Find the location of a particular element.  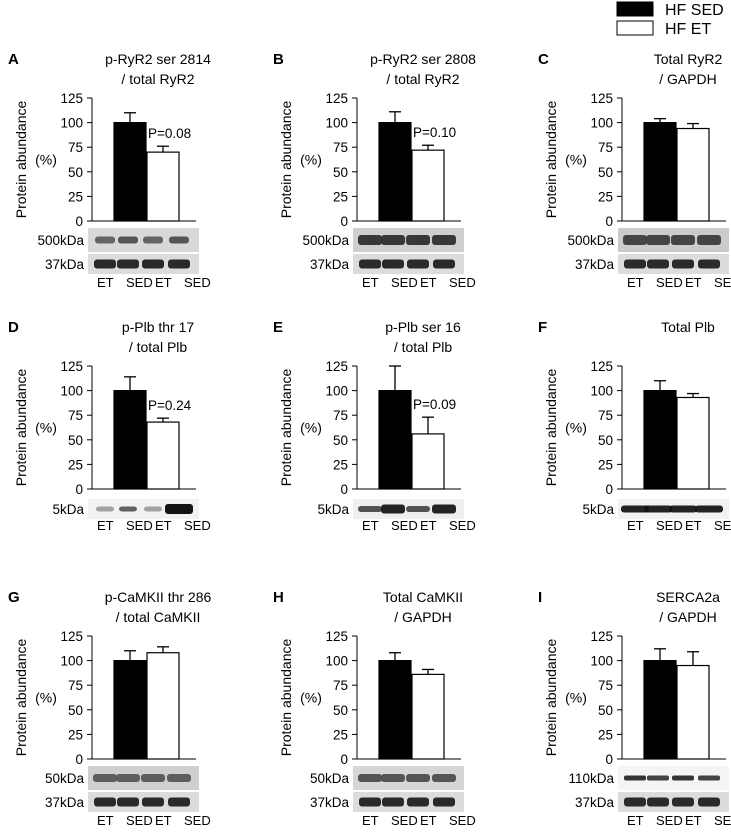

panel-letter: H is located at coordinates (278, 597).